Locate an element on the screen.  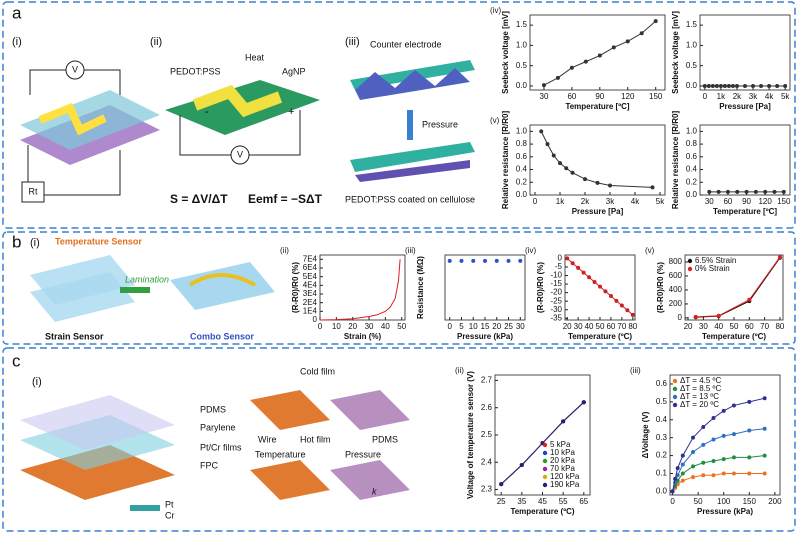
x-axis-label: Pressure (kPa) is located at coordinates (725, 511).